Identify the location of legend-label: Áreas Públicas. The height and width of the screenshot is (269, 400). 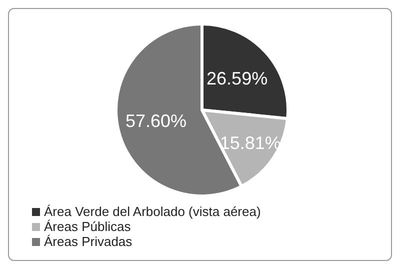
(87, 226).